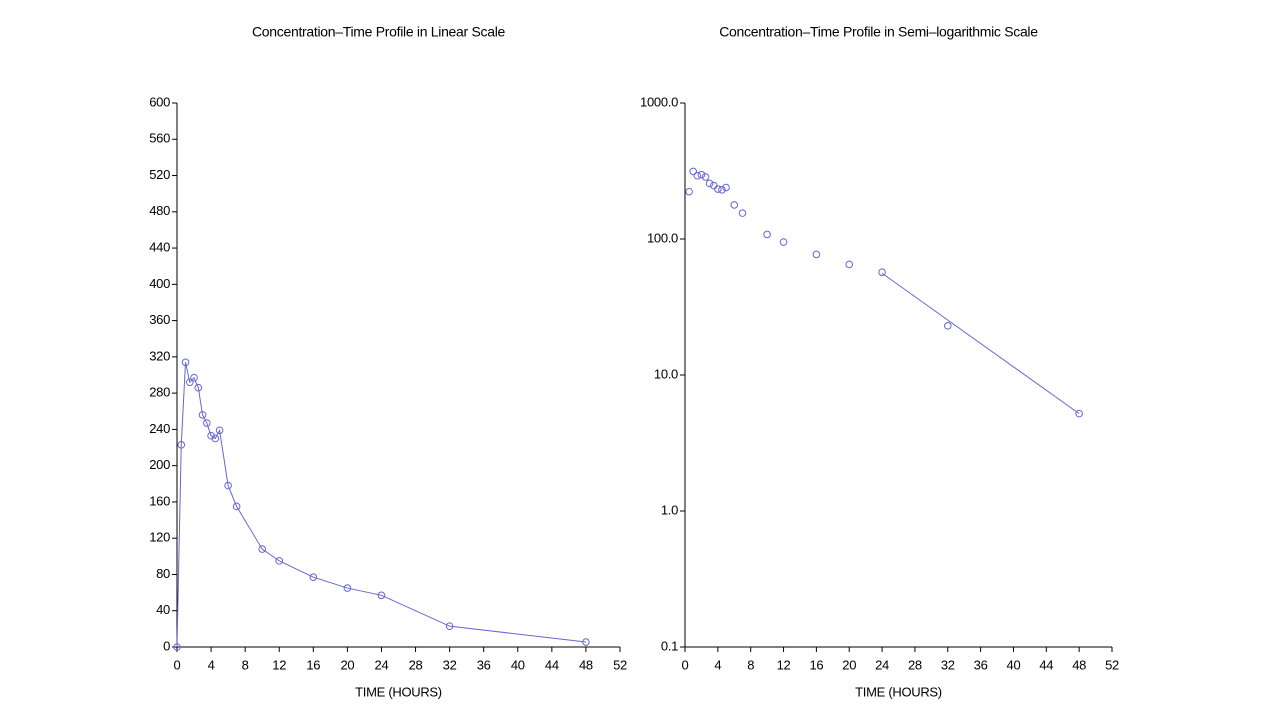 This screenshot has width=1280, height=720. Describe the element at coordinates (980, 343) in the screenshot. I see `fit-line` at that location.